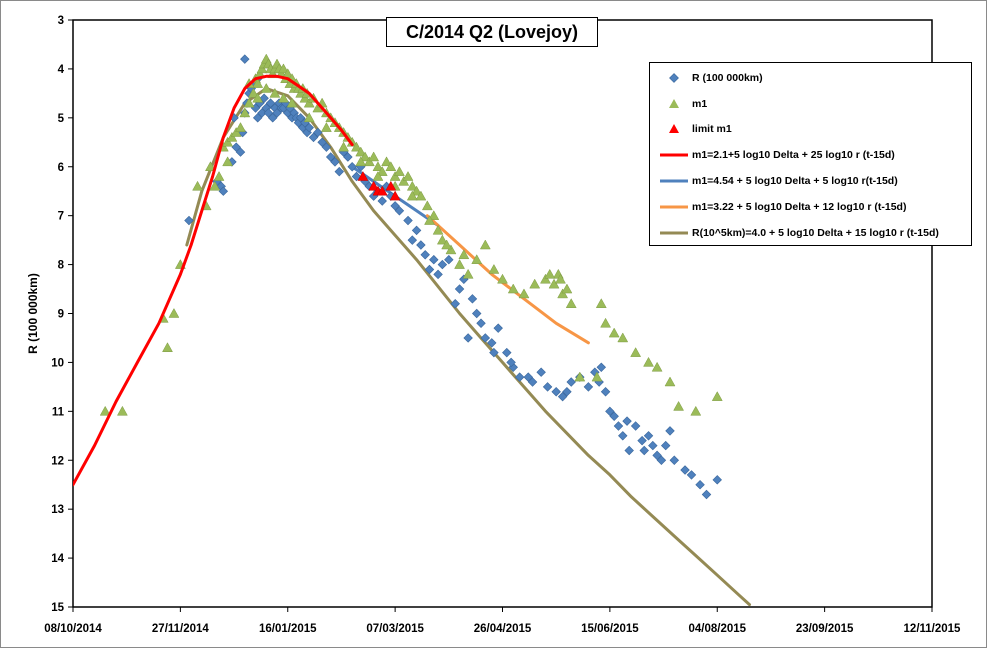 The height and width of the screenshot is (648, 987). Describe the element at coordinates (492, 31) in the screenshot. I see `chart-title-text: C/2014 Q2 (Lovejoy)` at that location.